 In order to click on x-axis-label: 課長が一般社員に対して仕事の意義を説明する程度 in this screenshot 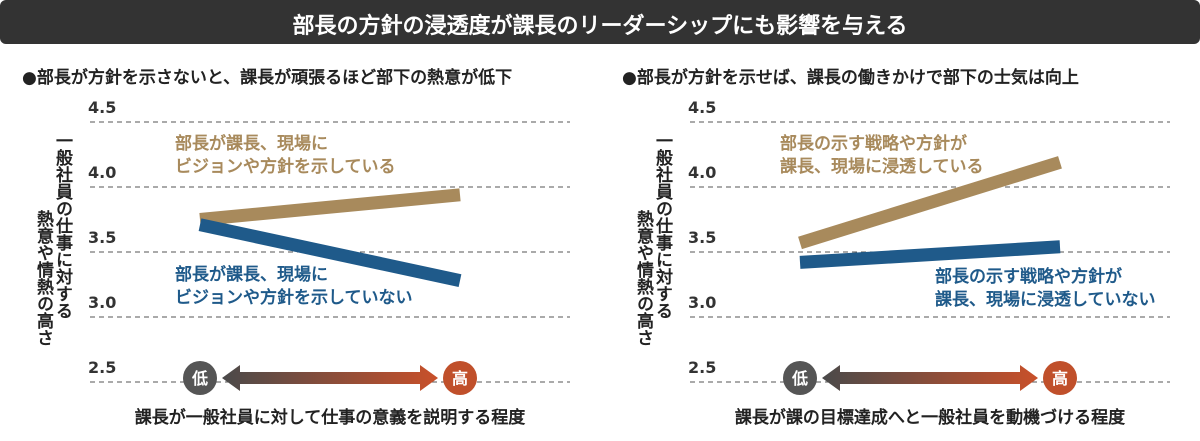, I will do `click(330, 418)`.